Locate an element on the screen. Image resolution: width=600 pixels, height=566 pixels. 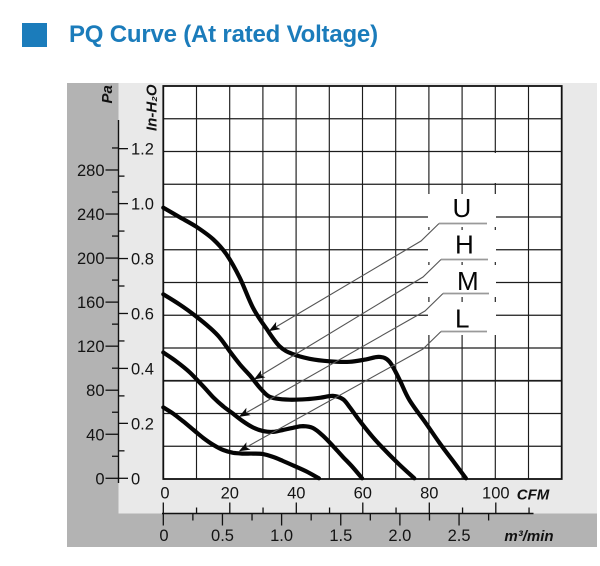
label-mask-patches is located at coordinates (477, 244).